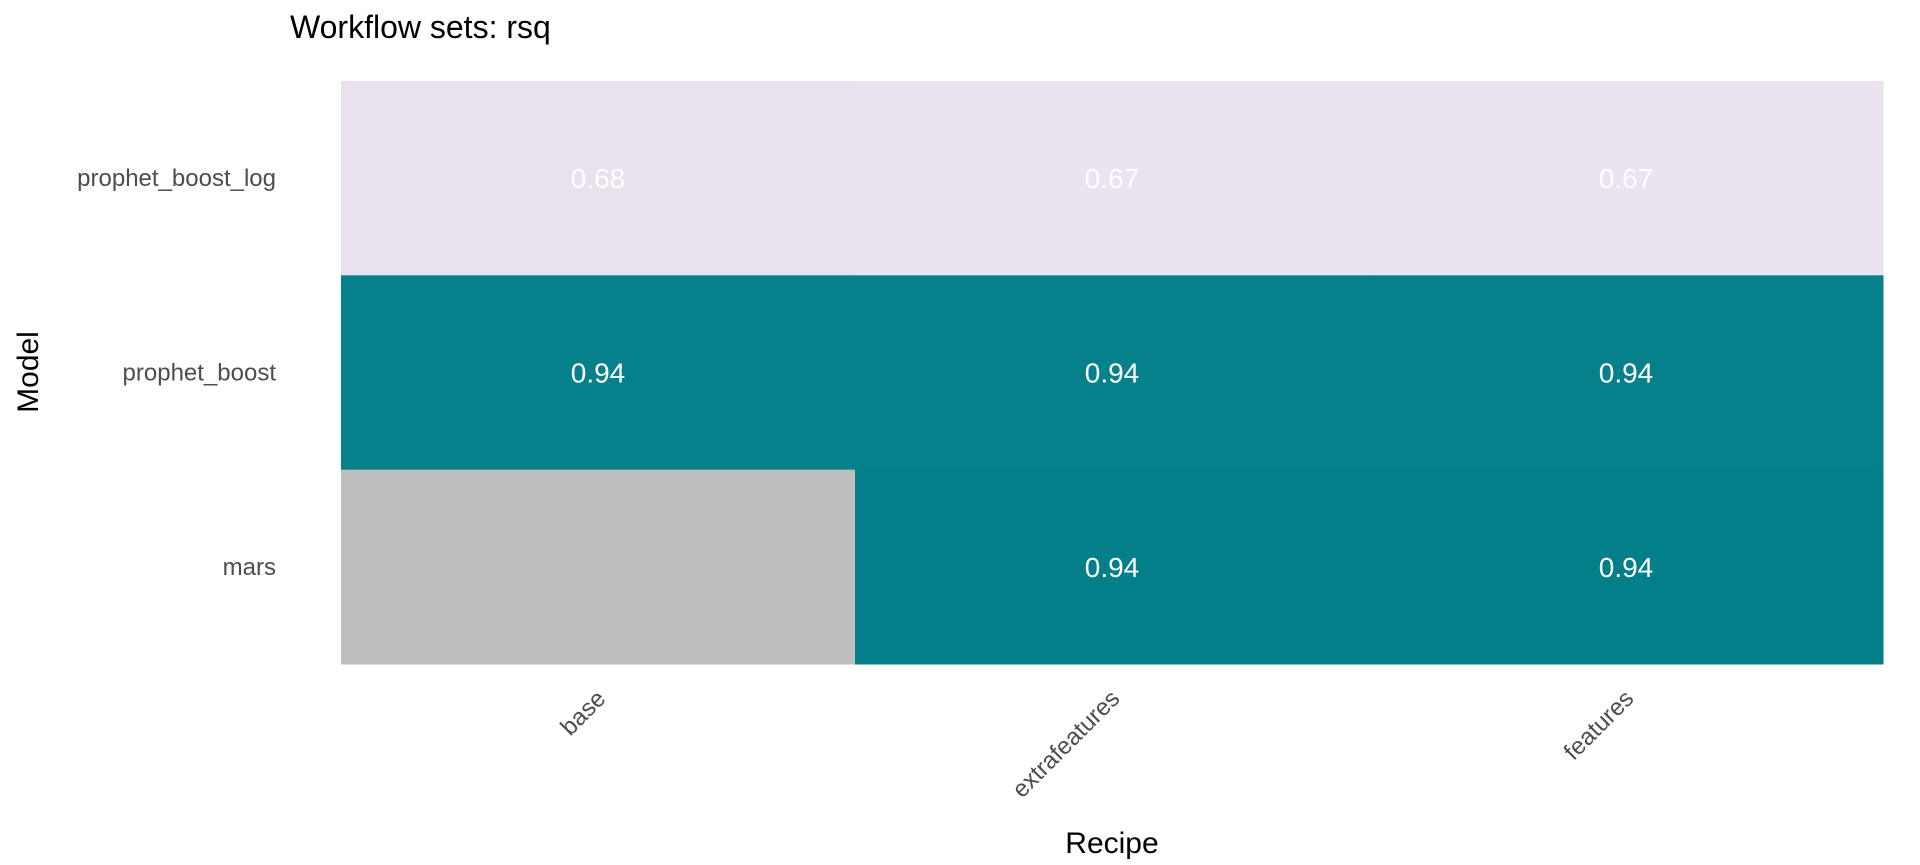  What do you see at coordinates (28, 372) in the screenshot?
I see `y-axis-title: Model` at bounding box center [28, 372].